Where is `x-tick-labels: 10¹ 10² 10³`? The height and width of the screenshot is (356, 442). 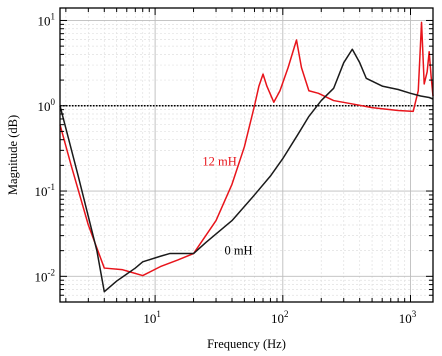 x-tick-labels: 10¹ 10² 10³ is located at coordinates (279, 317).